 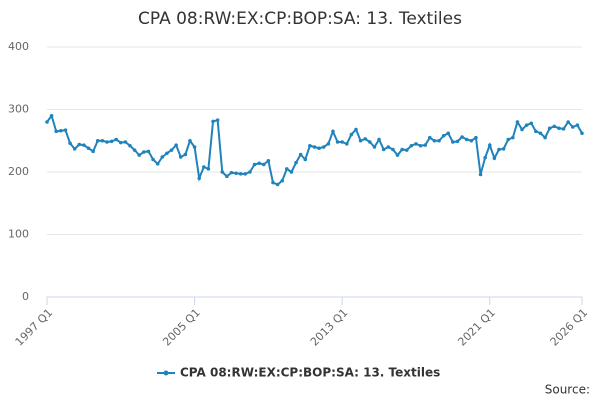 I want to click on y-tick-label: 200, so click(x=18, y=171).